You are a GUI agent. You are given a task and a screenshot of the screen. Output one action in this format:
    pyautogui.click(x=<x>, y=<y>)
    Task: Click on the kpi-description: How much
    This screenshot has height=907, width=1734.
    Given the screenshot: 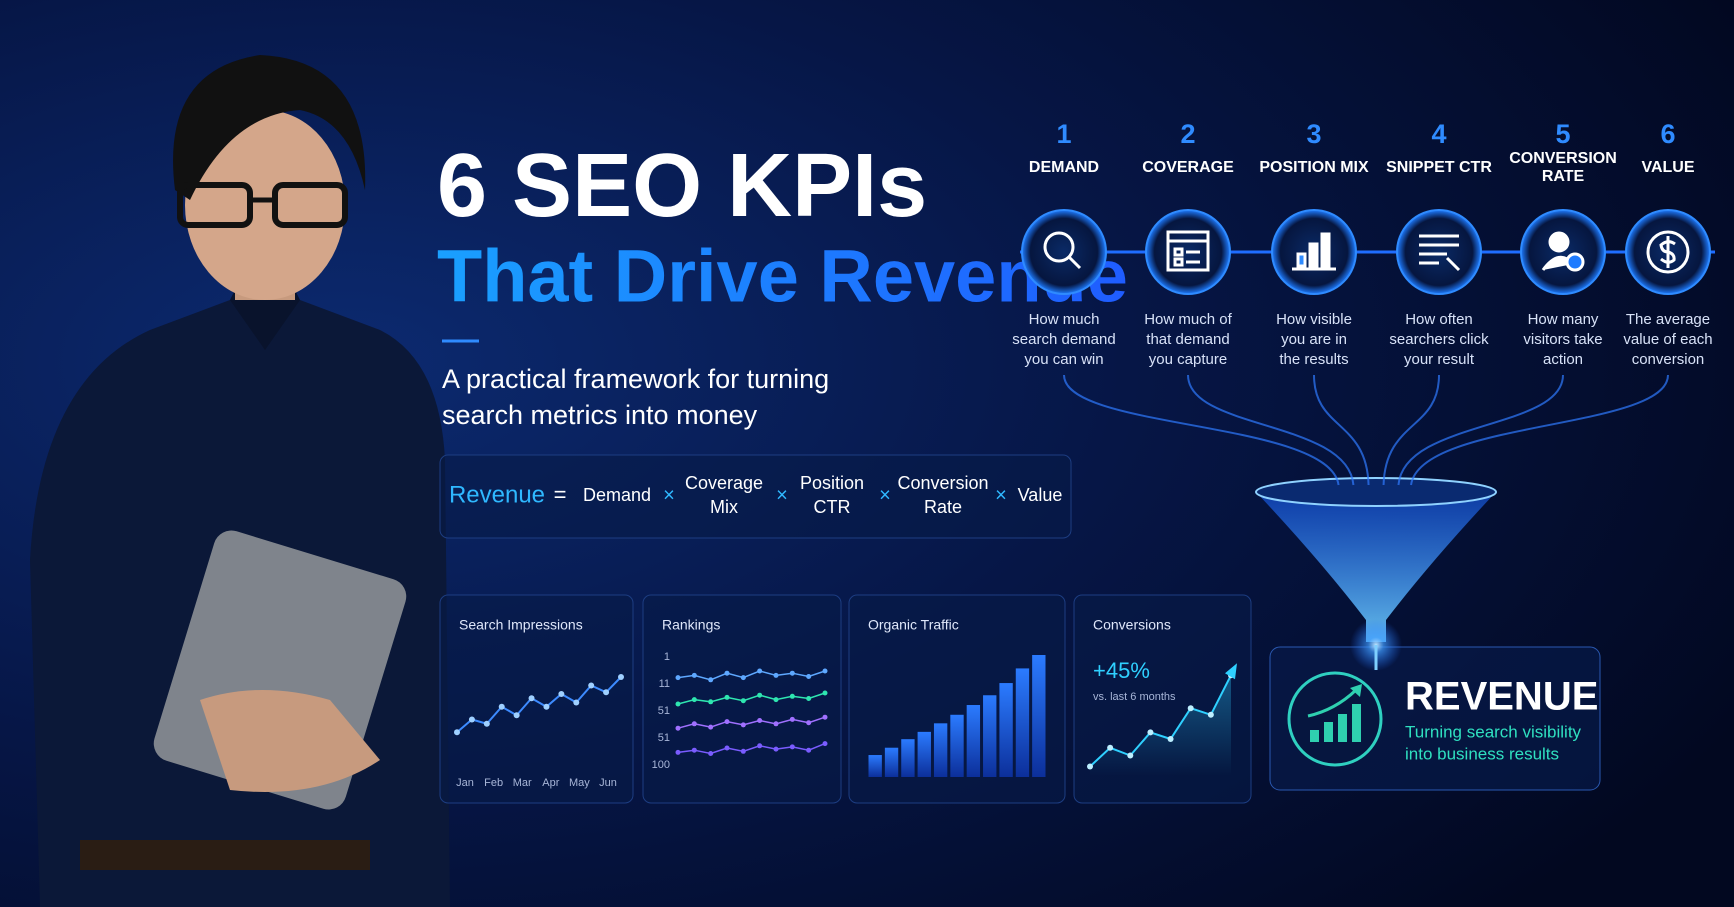 What is the action you would take?
    pyautogui.click(x=1064, y=319)
    